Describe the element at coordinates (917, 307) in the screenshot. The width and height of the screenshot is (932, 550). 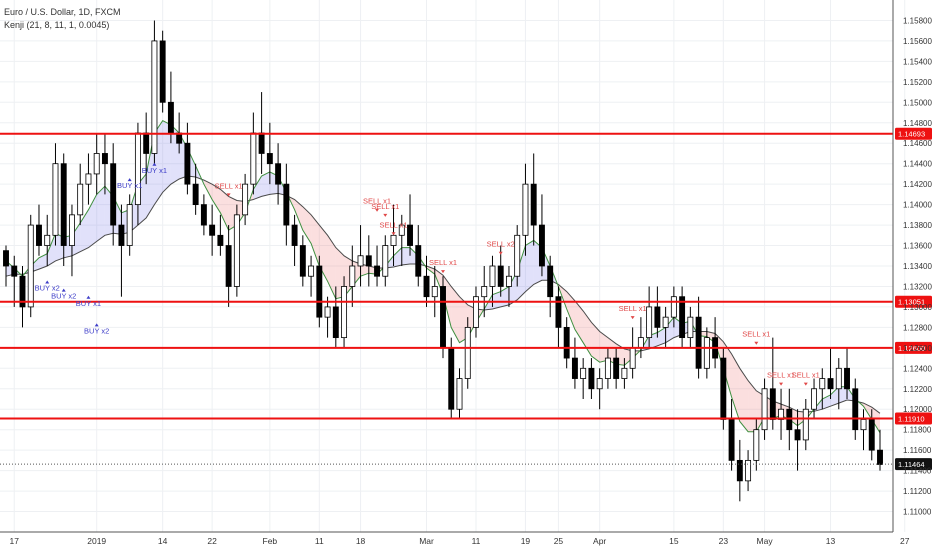
I see `y-tick-label: 1.13000` at that location.